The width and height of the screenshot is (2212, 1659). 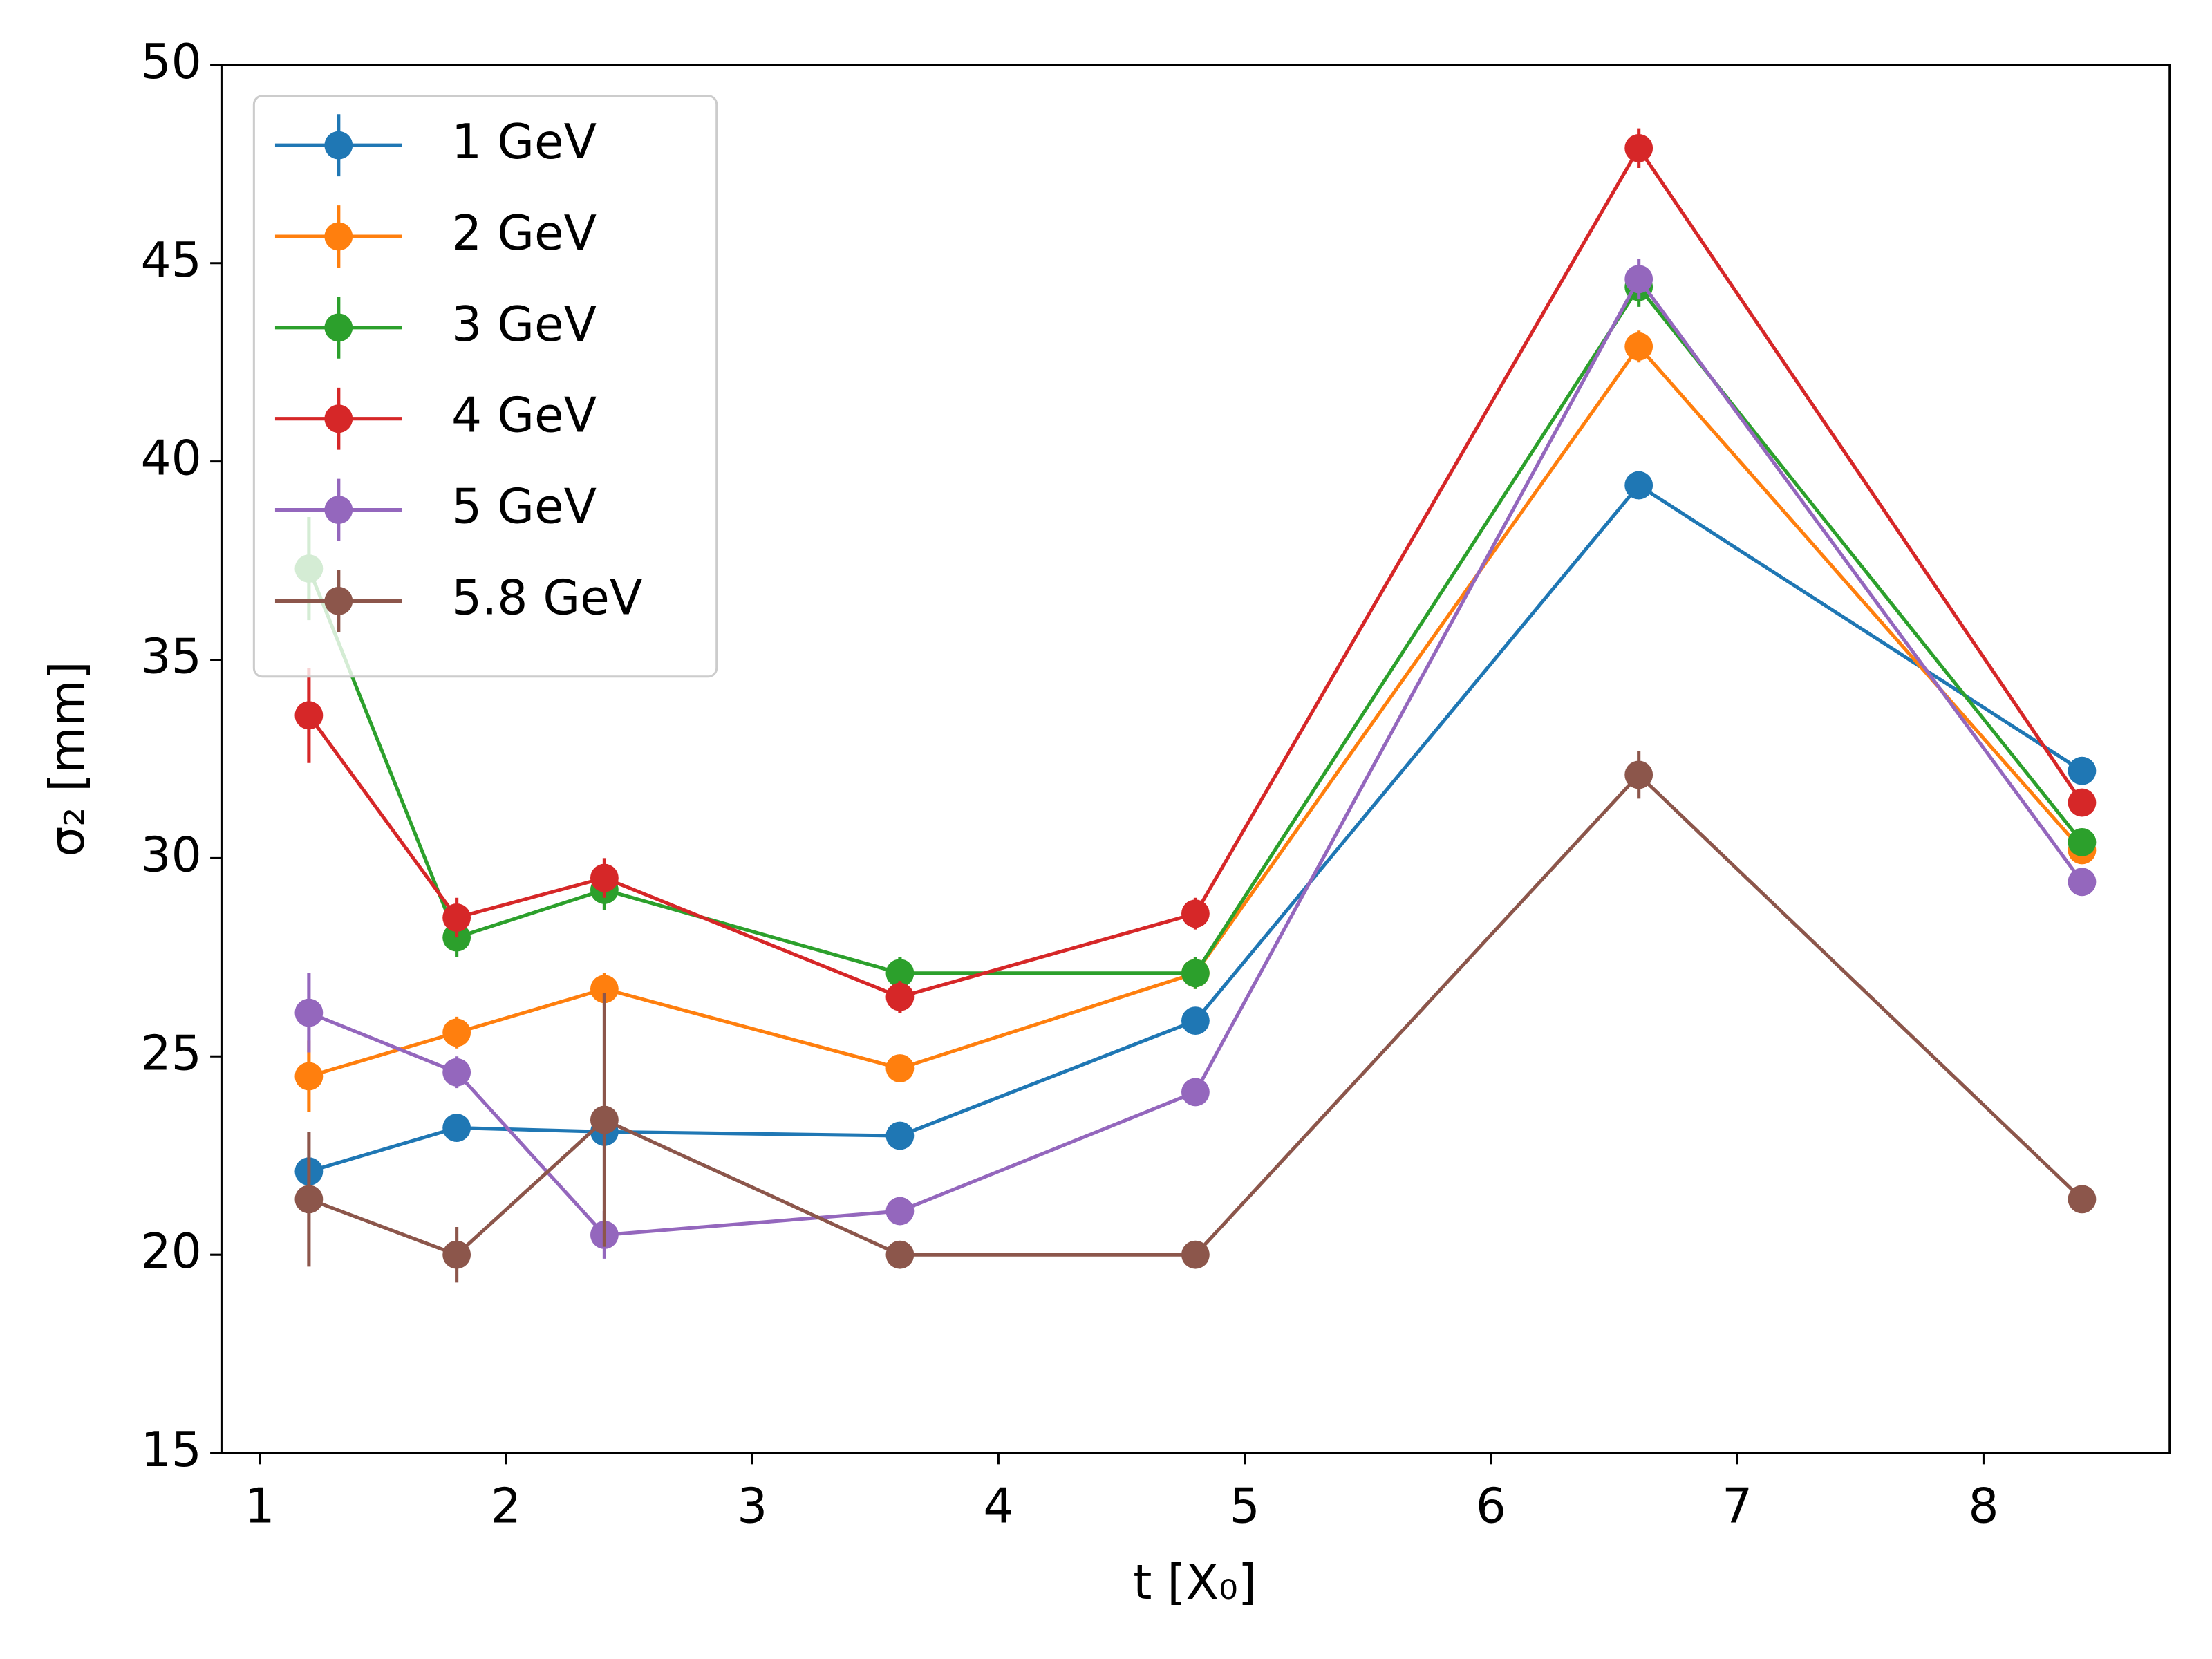 I want to click on y-tick-label: 50, so click(x=171, y=62).